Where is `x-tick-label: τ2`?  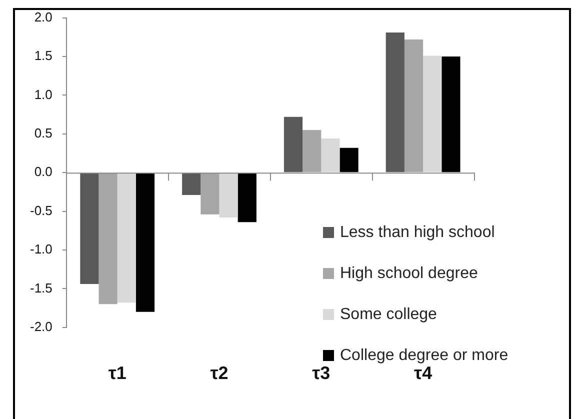 x-tick-label: τ2 is located at coordinates (219, 373).